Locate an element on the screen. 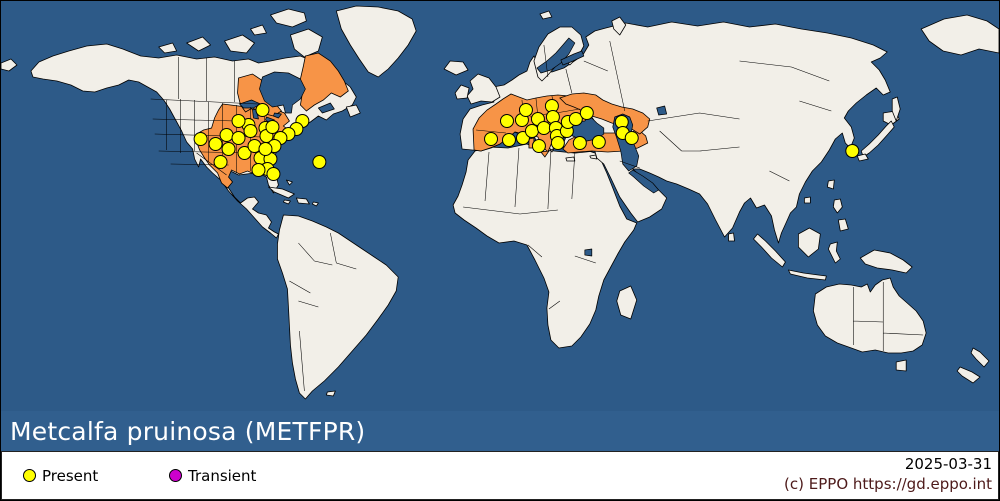  map-stamp: 2025-03-31 (c) EPPO https://gd.eppo.int is located at coordinates (888, 474).